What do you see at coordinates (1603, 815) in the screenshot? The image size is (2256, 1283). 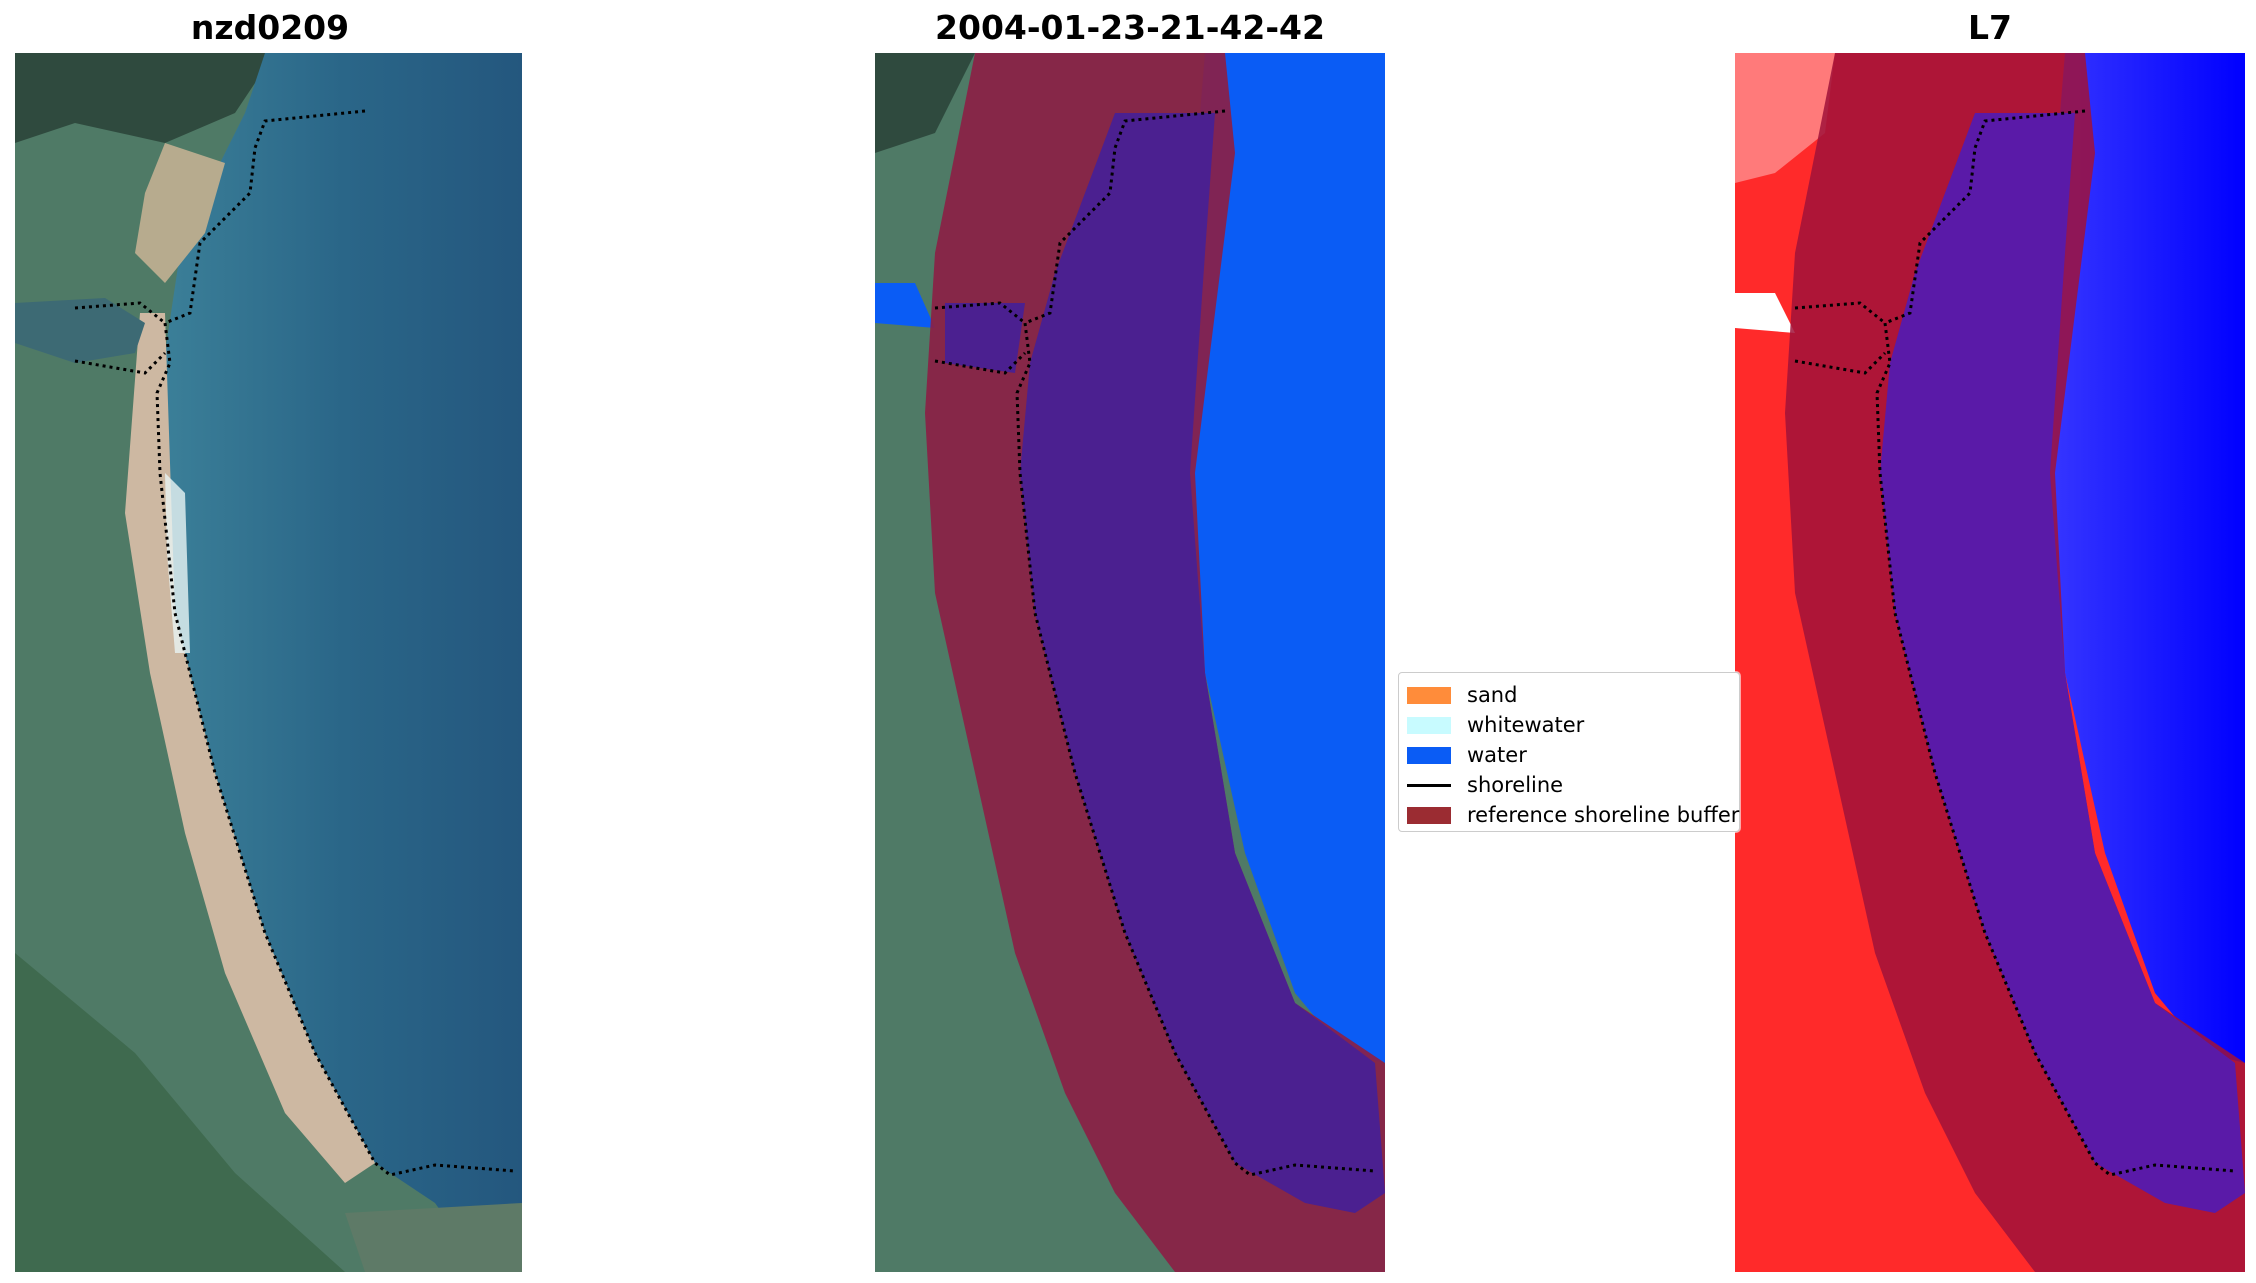 I see `legend-label: reference shoreline buffer` at bounding box center [1603, 815].